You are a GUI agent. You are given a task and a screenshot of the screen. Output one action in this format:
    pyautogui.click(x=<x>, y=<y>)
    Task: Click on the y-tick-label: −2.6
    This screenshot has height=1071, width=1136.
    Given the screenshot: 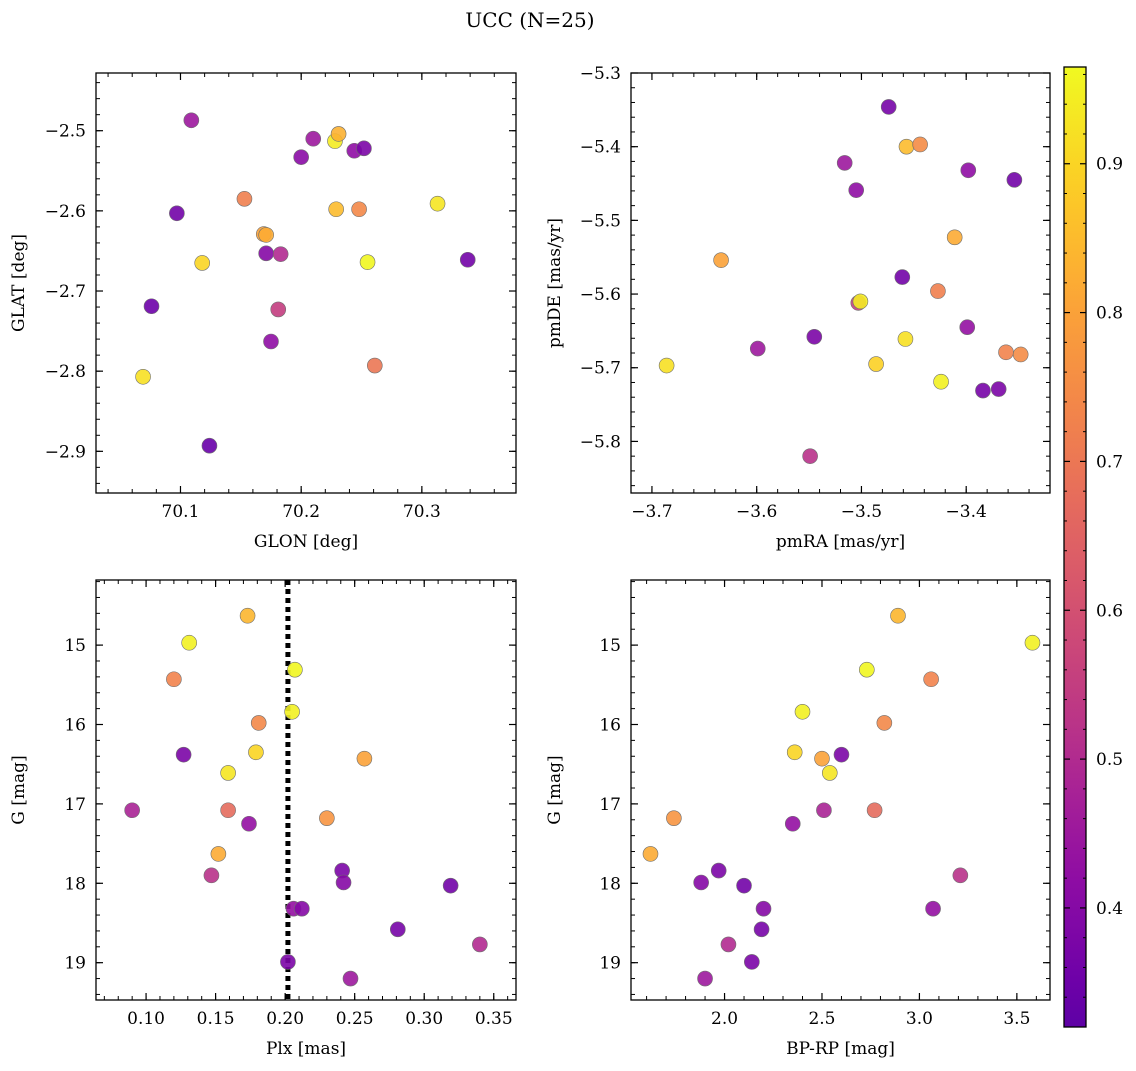 What is the action you would take?
    pyautogui.click(x=65, y=212)
    